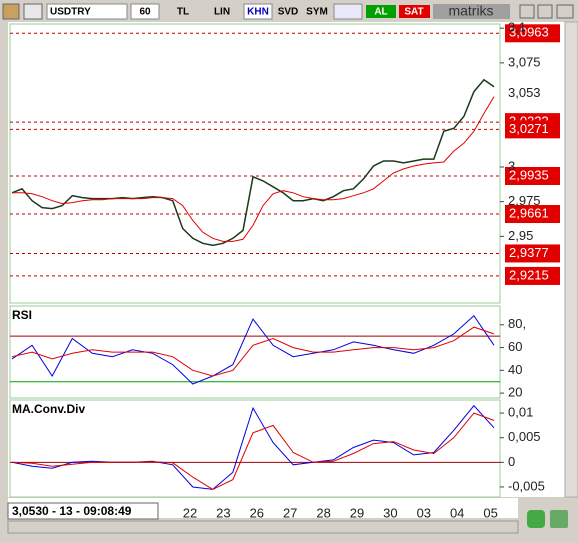 The height and width of the screenshot is (543, 578). What do you see at coordinates (424, 512) in the screenshot?
I see `x-tick-label: 03` at bounding box center [424, 512].